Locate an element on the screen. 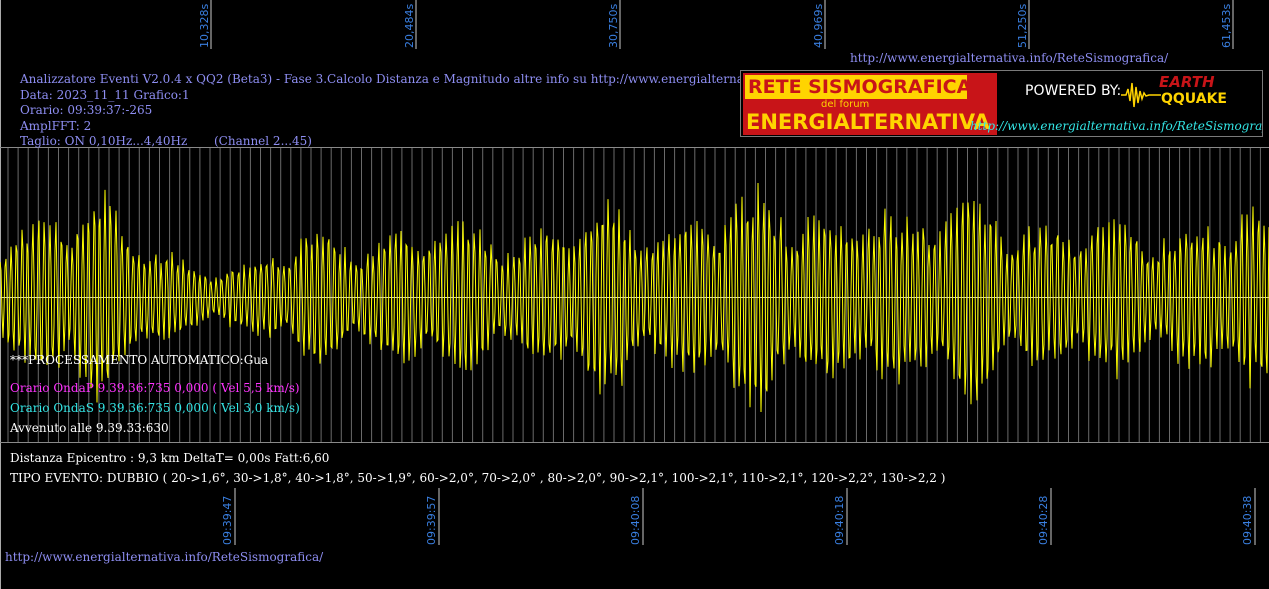 The height and width of the screenshot is (589, 1269). banner-yellow-strip is located at coordinates (856, 87).